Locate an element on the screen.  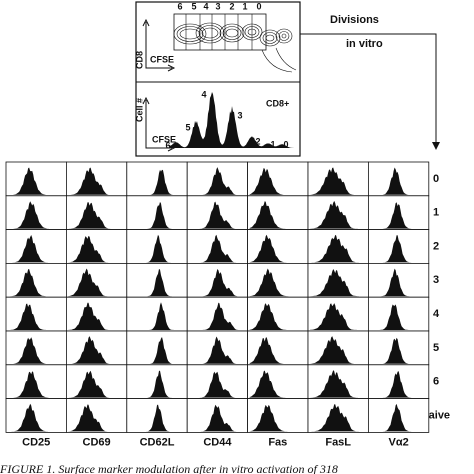
row-label: 1 is located at coordinates (436, 213).